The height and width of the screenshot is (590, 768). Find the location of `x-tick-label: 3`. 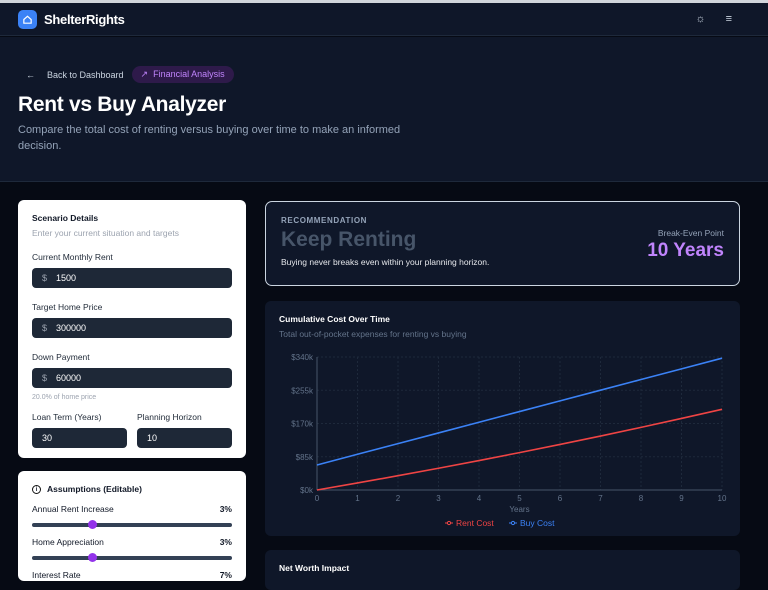

x-tick-label: 3 is located at coordinates (438, 498).